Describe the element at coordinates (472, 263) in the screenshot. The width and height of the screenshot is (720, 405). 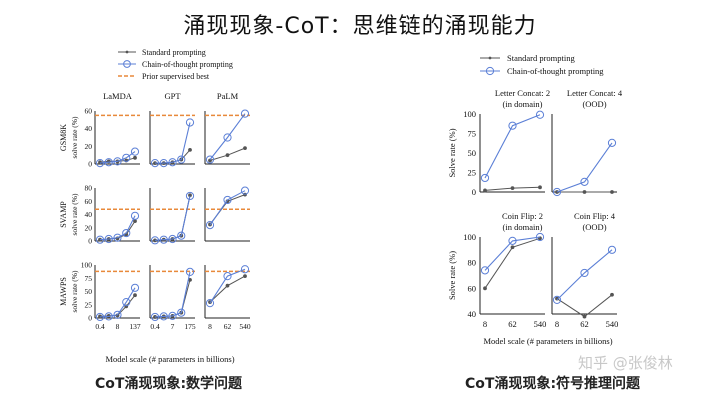
I see `sym-panel-2-ytick-80: 80` at that location.